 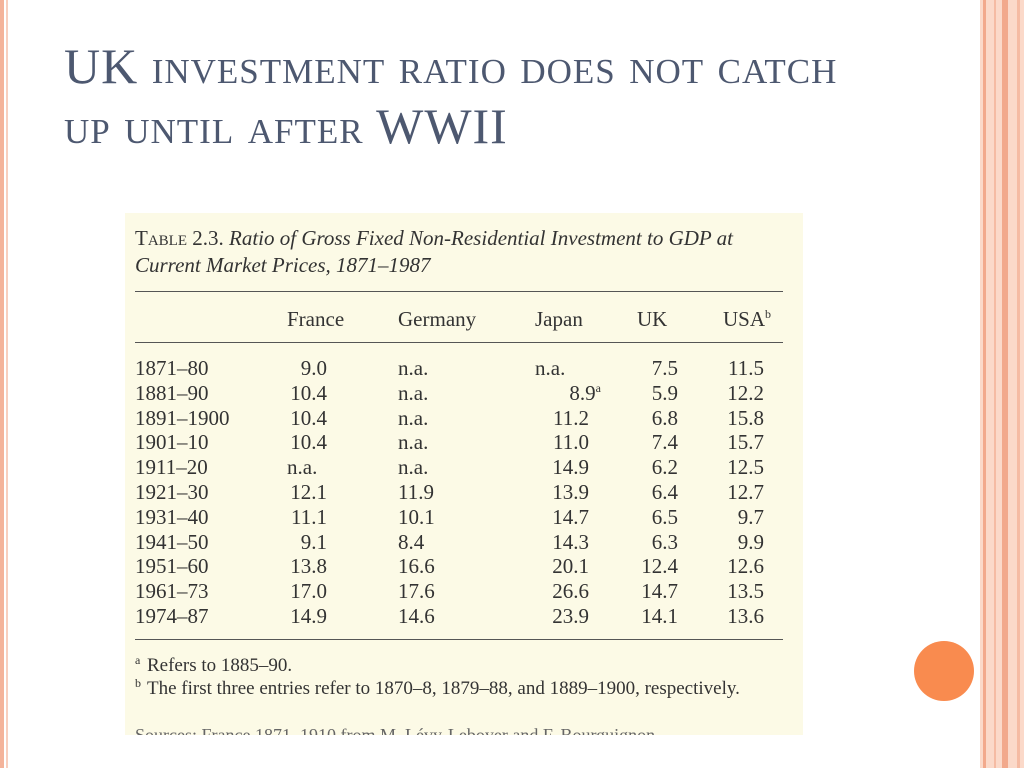 I want to click on japan-footnote-mark: a, so click(x=598, y=387).